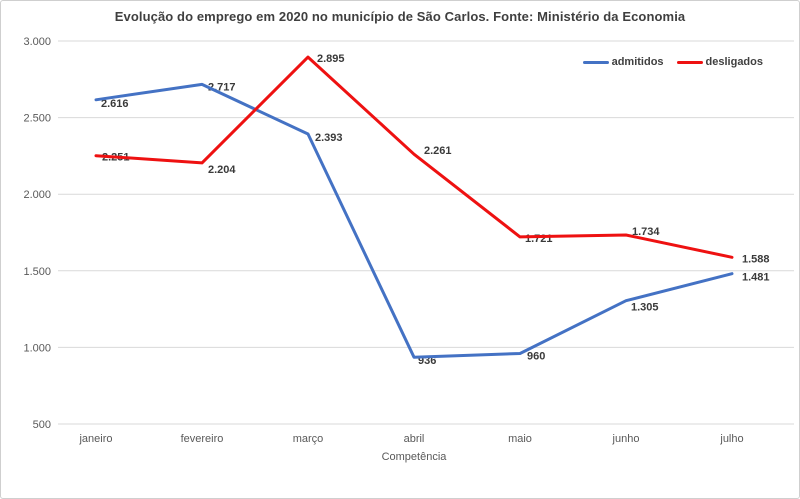 This screenshot has height=499, width=800. What do you see at coordinates (536, 357) in the screenshot?
I see `data-label-admitidos: 960` at bounding box center [536, 357].